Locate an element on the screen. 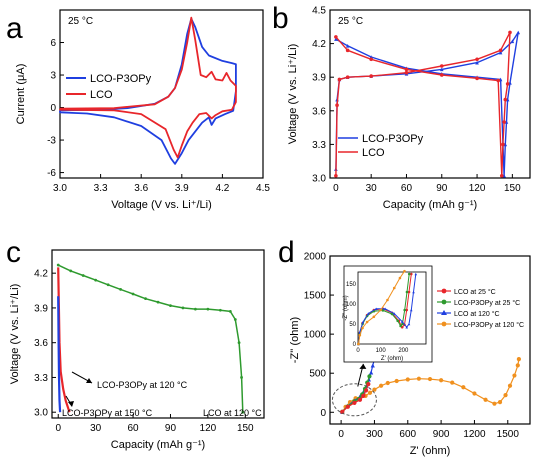 The width and height of the screenshot is (550, 464). annotation-lco-120: LCO at 120 °C is located at coordinates (232, 413).